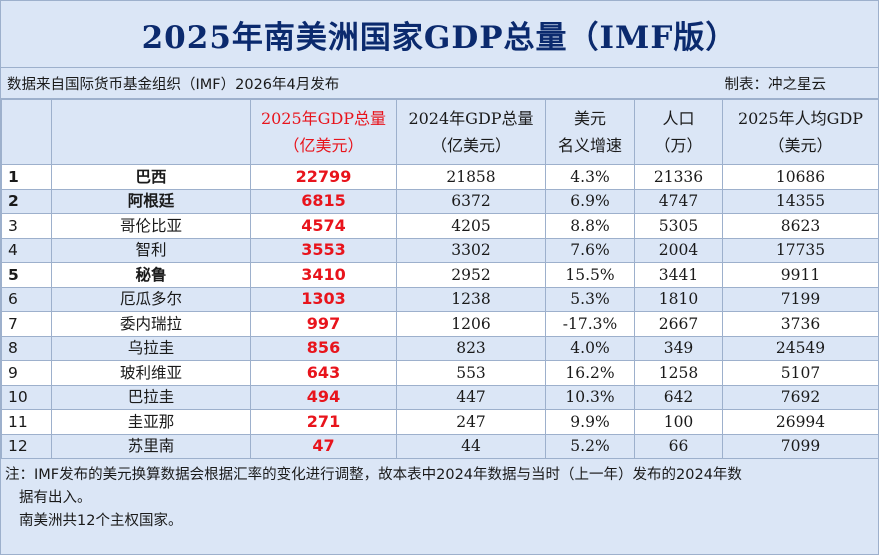 The width and height of the screenshot is (879, 555). What do you see at coordinates (589, 145) in the screenshot?
I see `header-growth-line2: 名义增速` at bounding box center [589, 145].